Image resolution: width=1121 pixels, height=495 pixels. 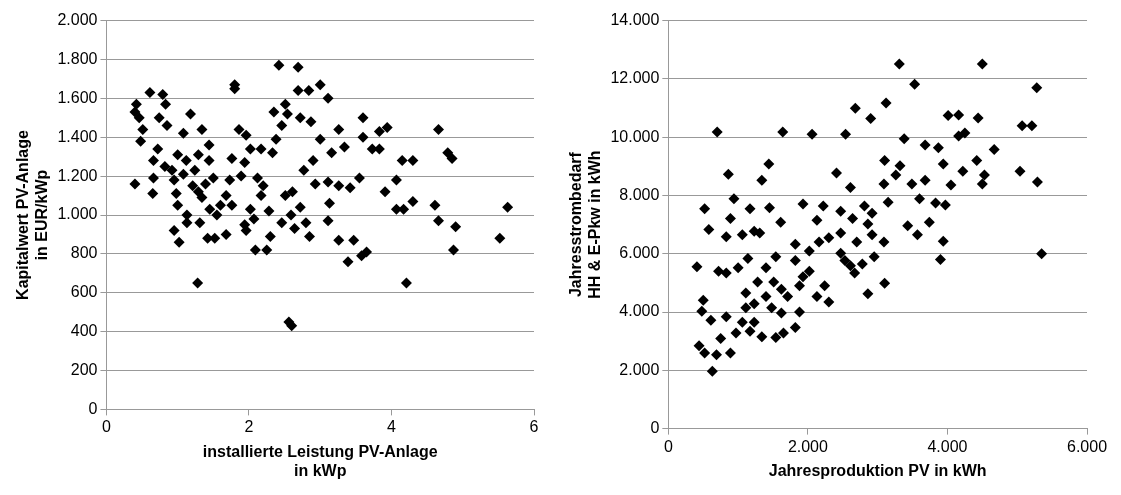 What do you see at coordinates (77, 136) in the screenshot?
I see `y-tick-label: 1.400` at bounding box center [77, 136].